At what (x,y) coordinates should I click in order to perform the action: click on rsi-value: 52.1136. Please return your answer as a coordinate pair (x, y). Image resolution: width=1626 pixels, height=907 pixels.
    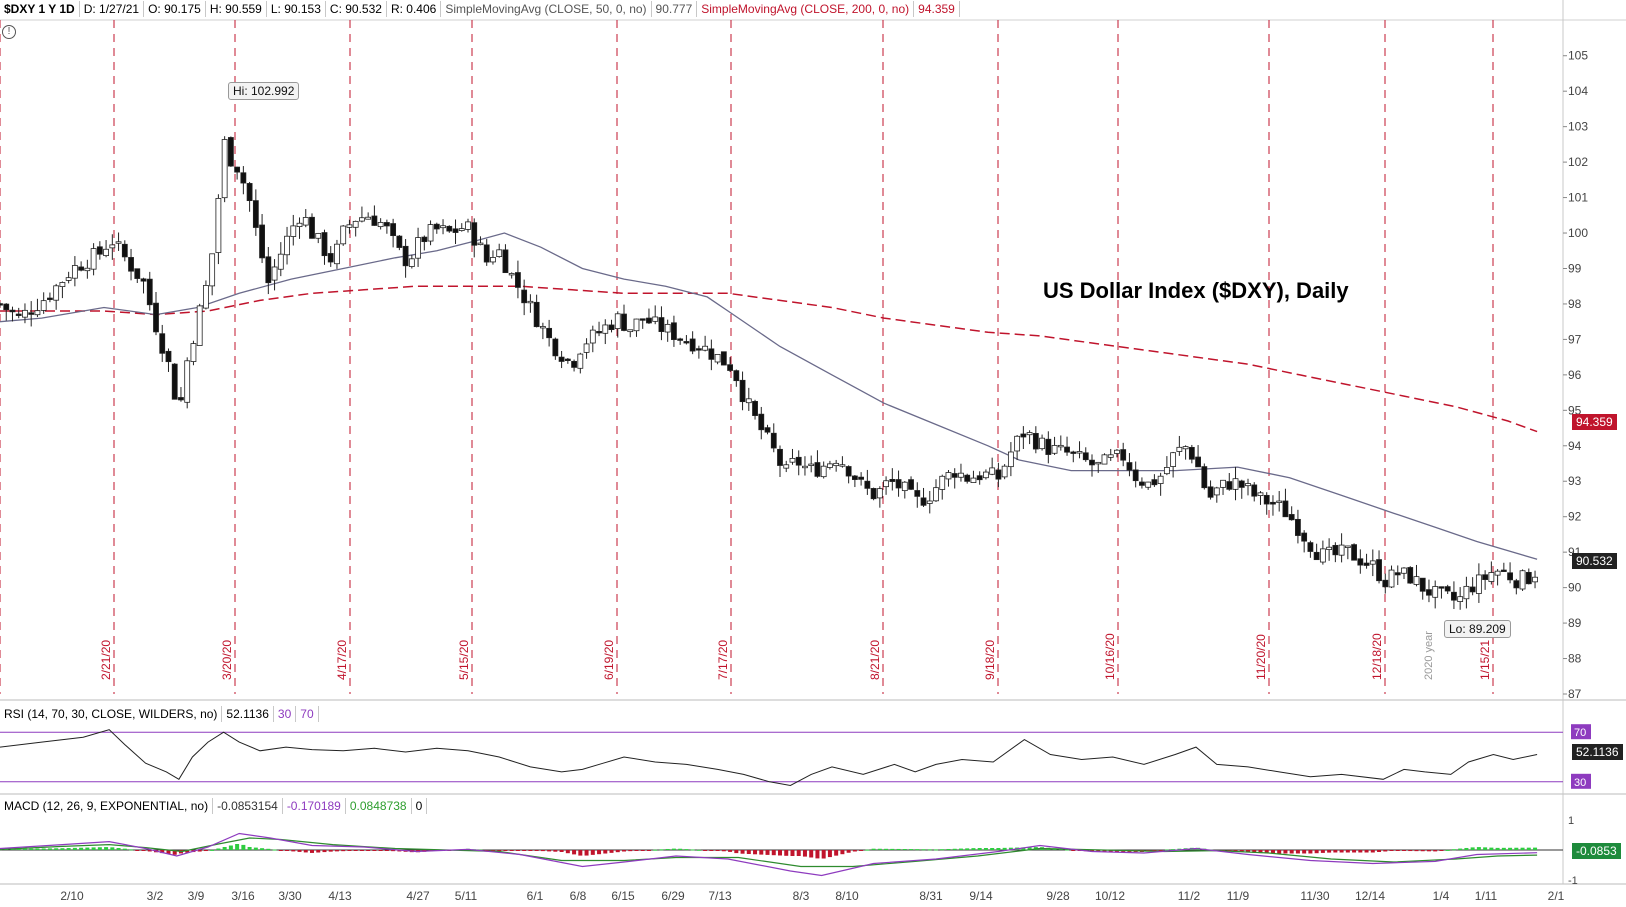
    Looking at the image, I should click on (248, 714).